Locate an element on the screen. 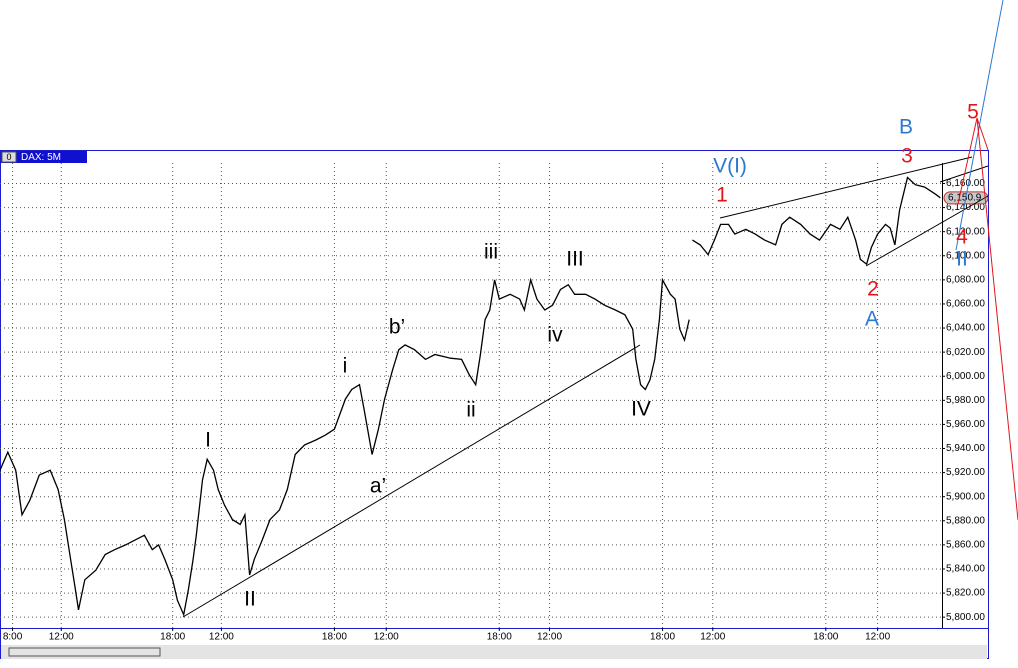  x-tick-label: 8:00 is located at coordinates (13, 637).